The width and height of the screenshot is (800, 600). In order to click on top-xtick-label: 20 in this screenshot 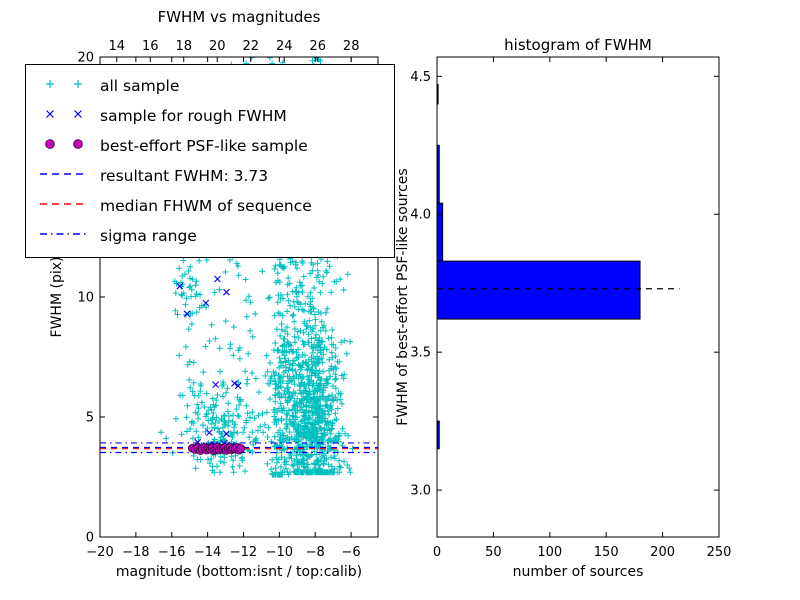, I will do `click(217, 46)`.